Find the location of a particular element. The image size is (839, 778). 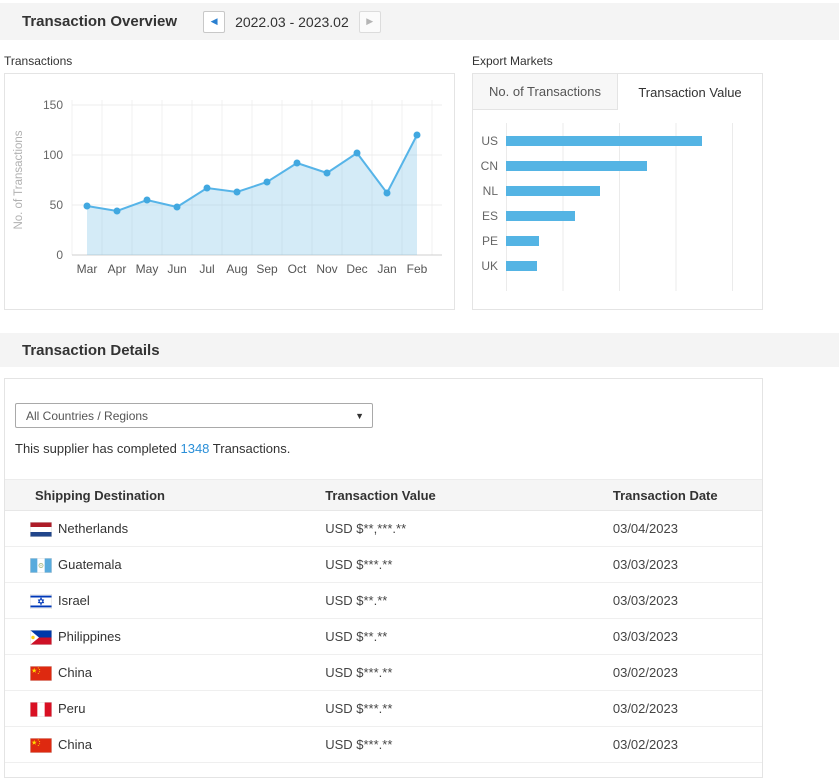

bar-uk is located at coordinates (522, 265).